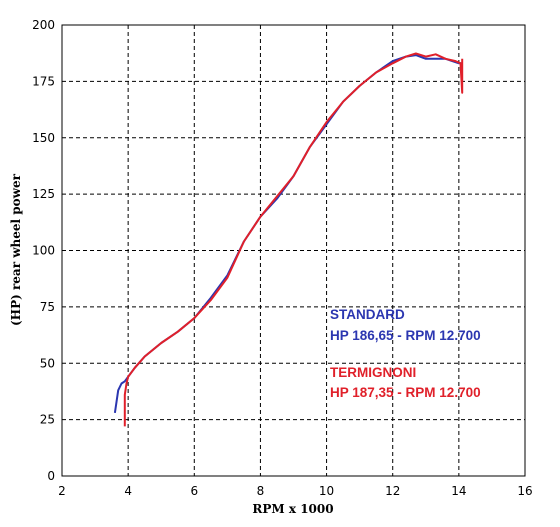 This screenshot has height=527, width=560. I want to click on standard-label: STANDARD, so click(367, 314).